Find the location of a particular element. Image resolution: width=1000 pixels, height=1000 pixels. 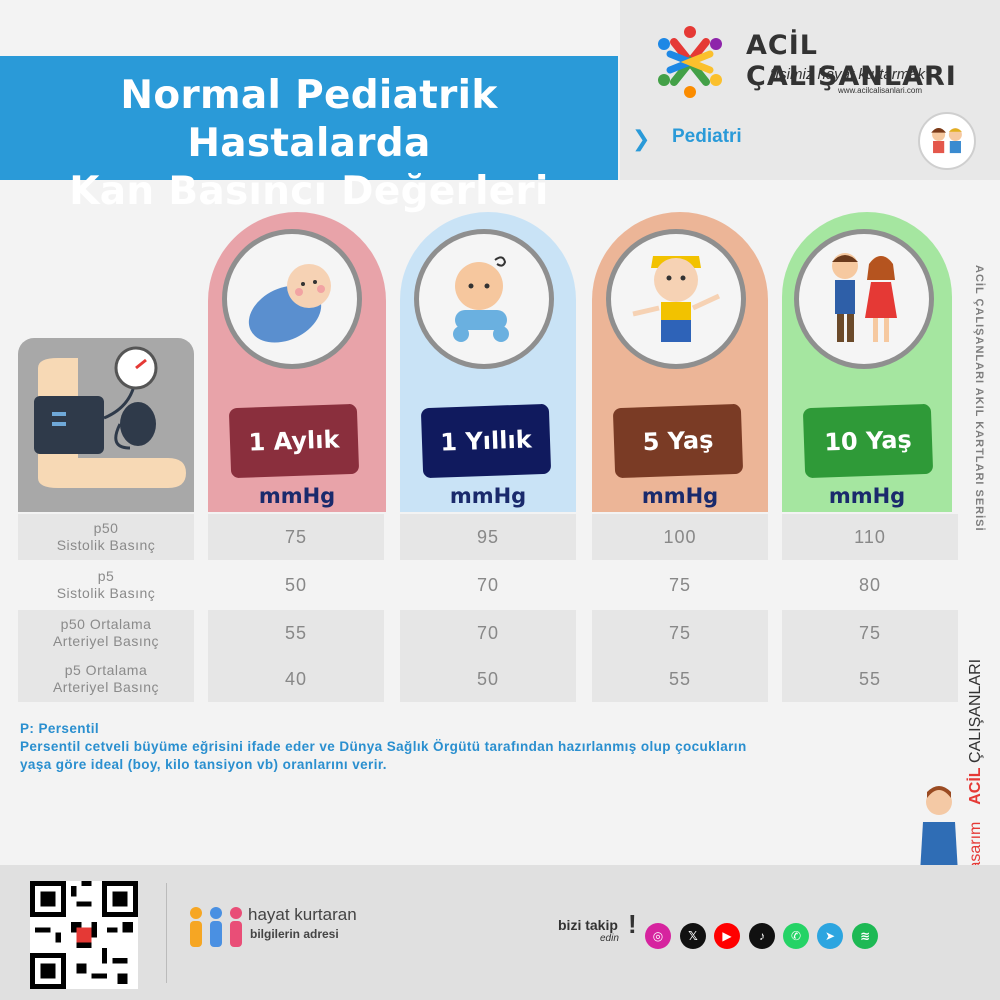

x-icon: 𝕏 is located at coordinates (693, 936).